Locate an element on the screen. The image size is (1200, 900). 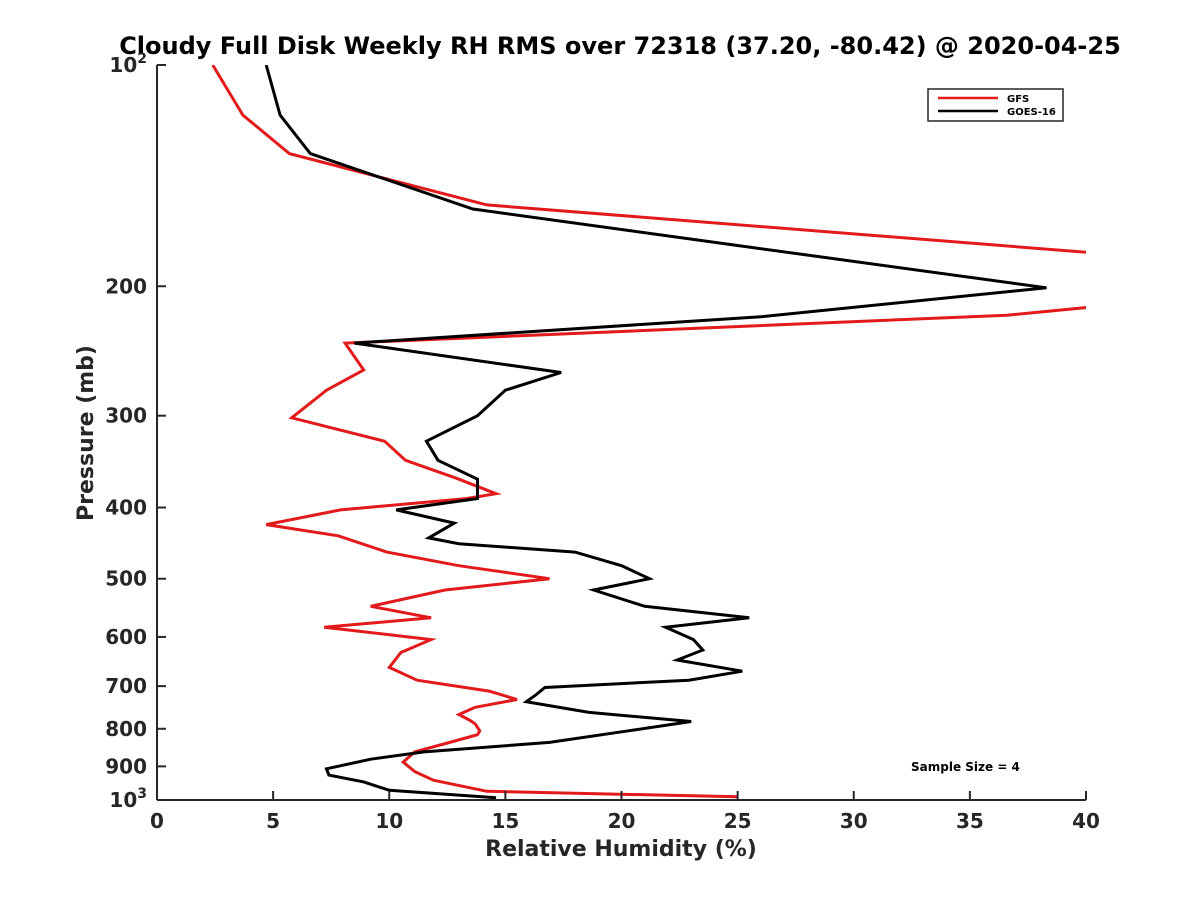
legend-box is located at coordinates (995, 105).